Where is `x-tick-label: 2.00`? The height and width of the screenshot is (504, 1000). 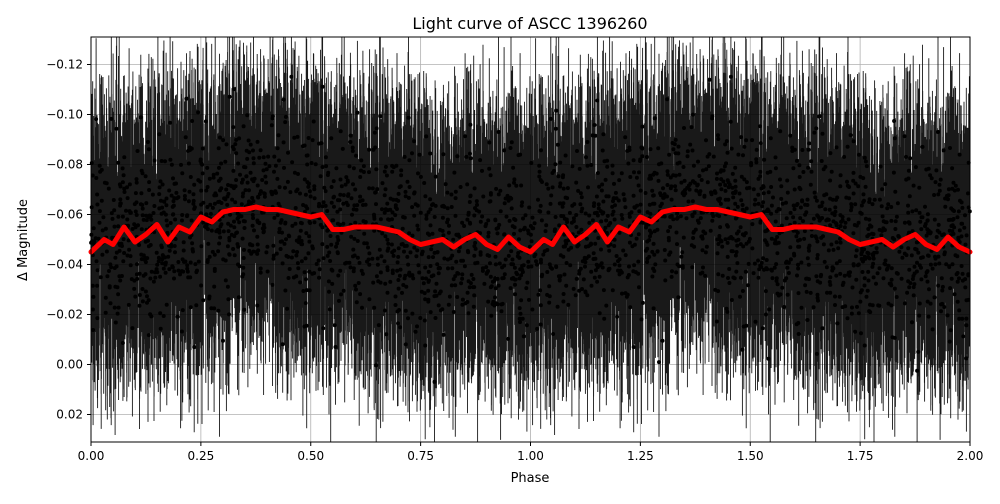 x-tick-label: 2.00 is located at coordinates (970, 456).